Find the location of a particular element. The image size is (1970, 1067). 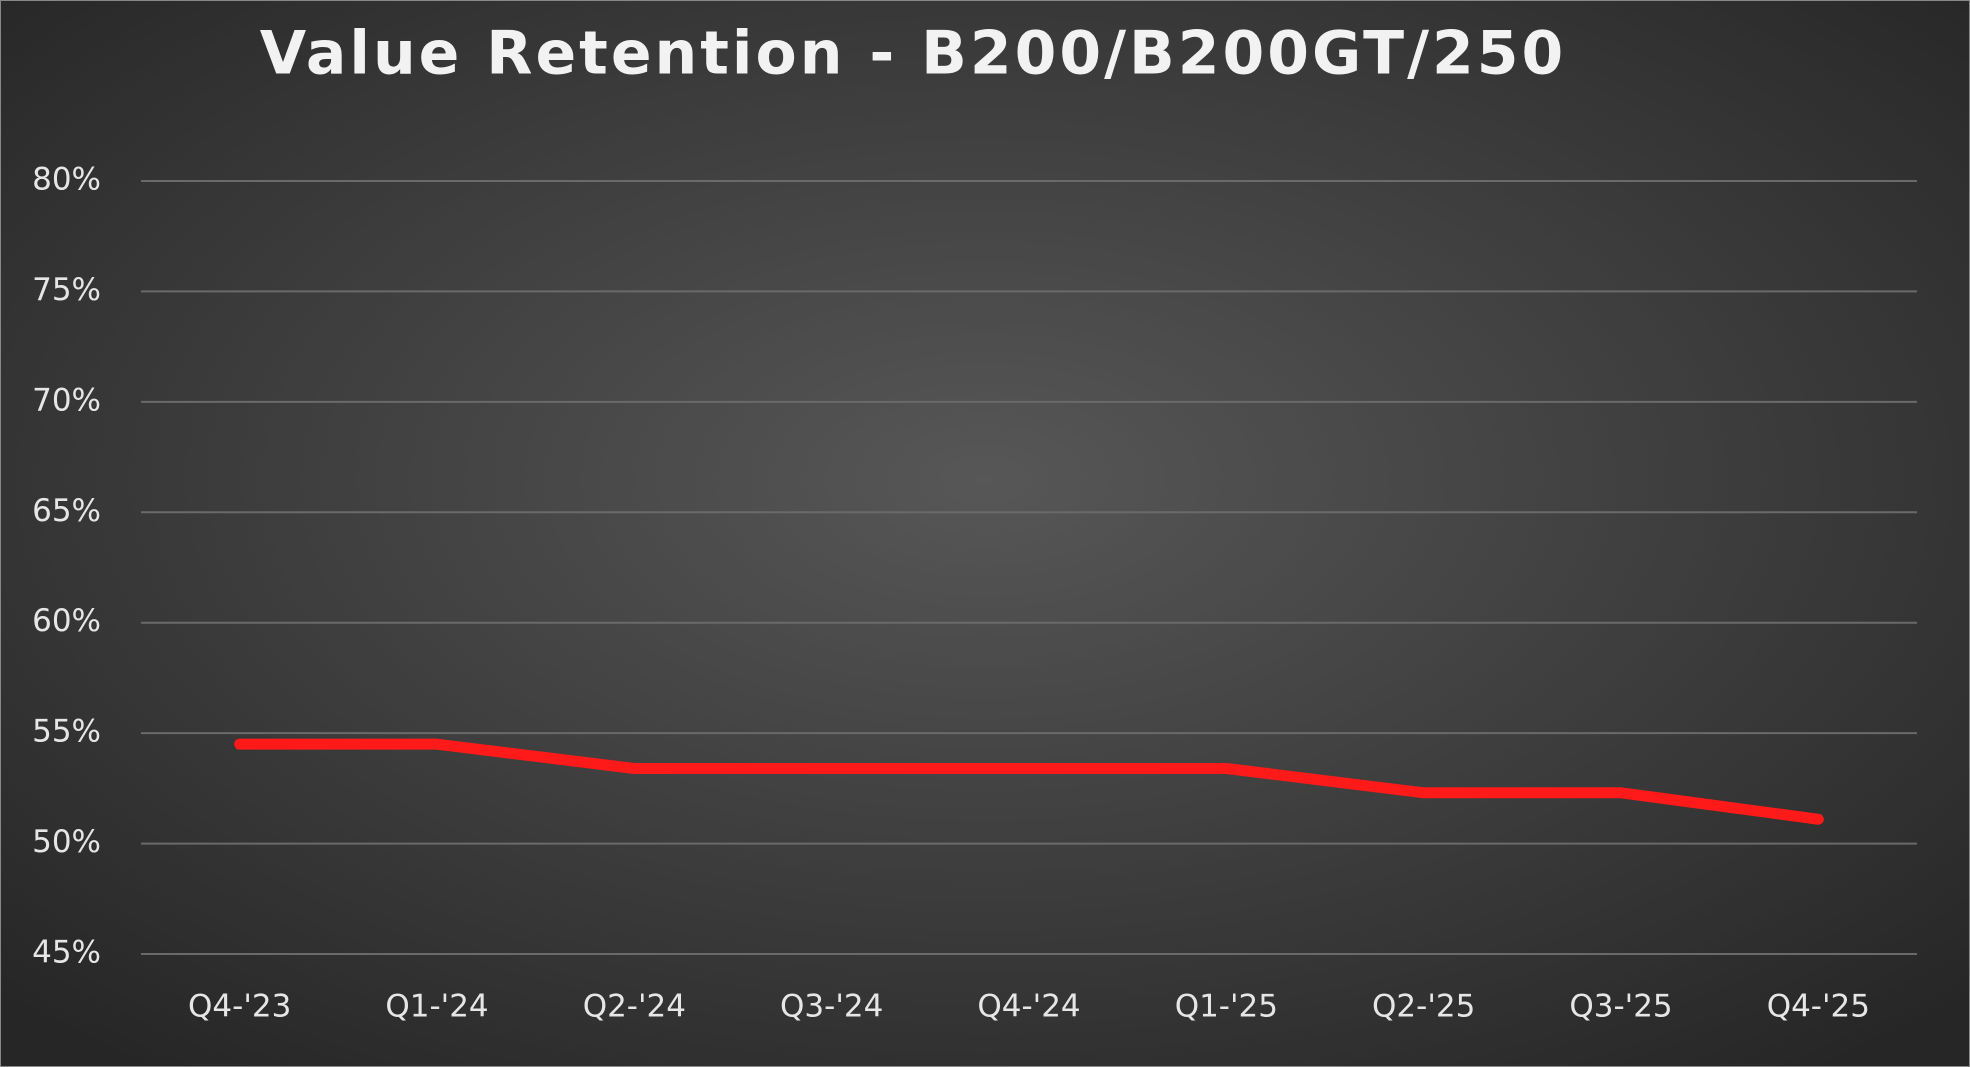

x-tick-label: Q2-'25 is located at coordinates (1423, 1007).